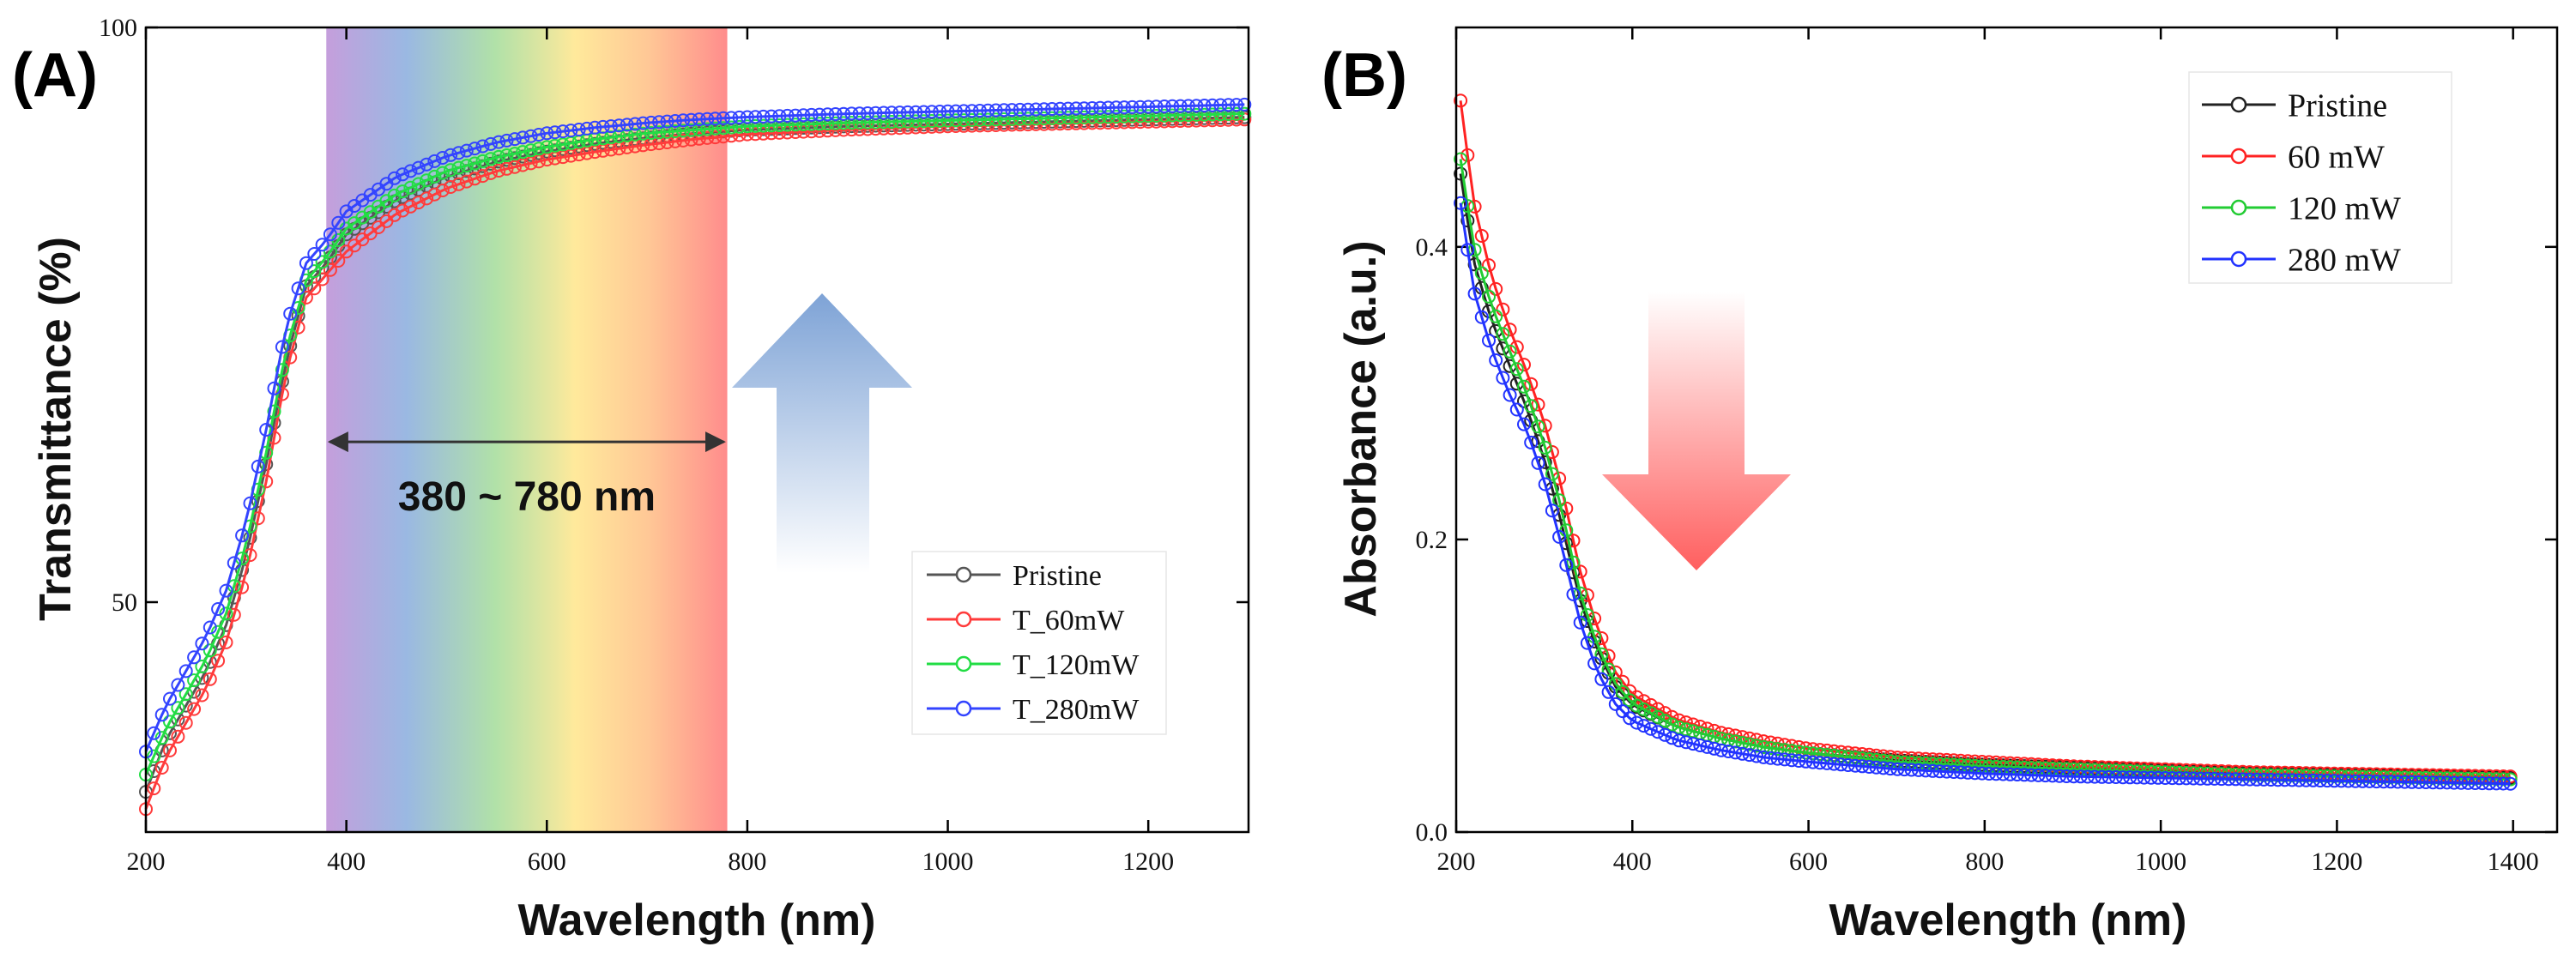  I want to click on legend-label: Pristine, so click(2337, 105).